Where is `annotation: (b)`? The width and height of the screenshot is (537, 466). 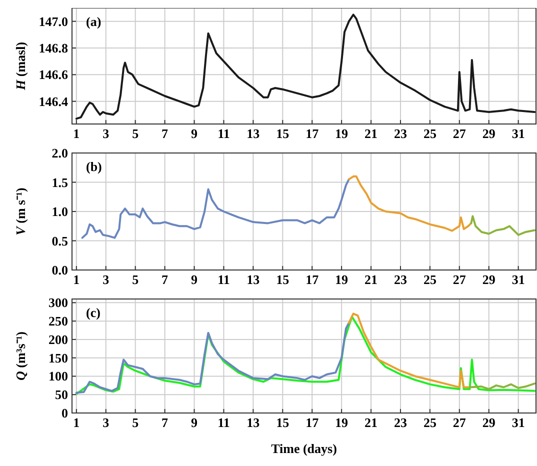 annotation: (b) is located at coordinates (94, 166).